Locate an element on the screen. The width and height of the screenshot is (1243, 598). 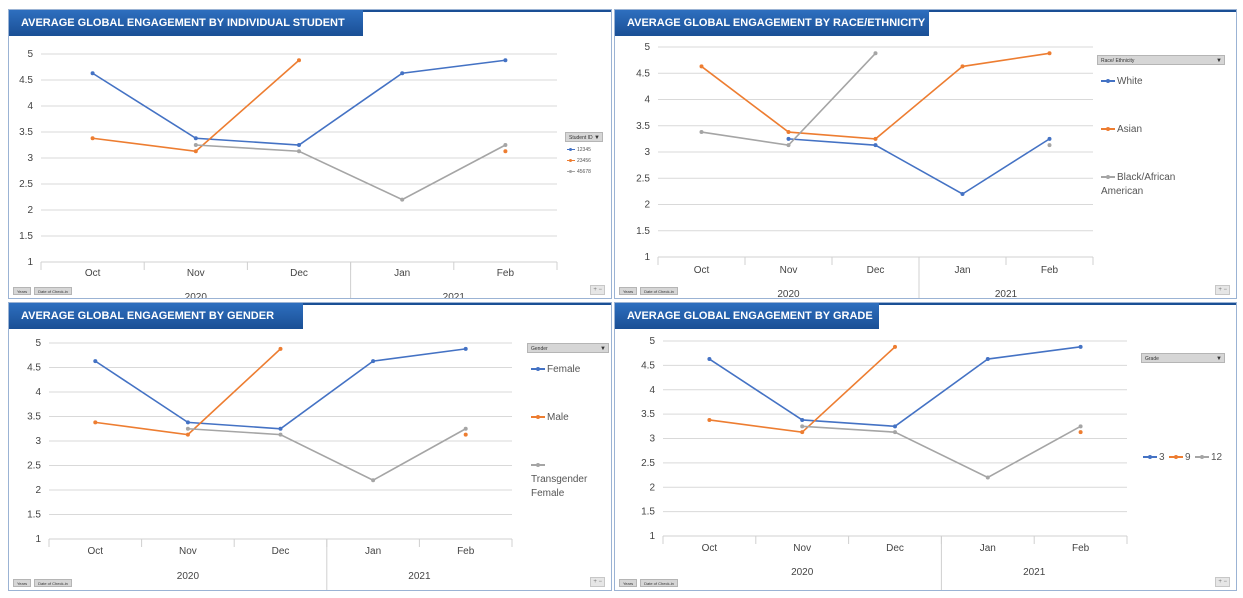
y-tick-label: 4 is located at coordinates (652, 390).